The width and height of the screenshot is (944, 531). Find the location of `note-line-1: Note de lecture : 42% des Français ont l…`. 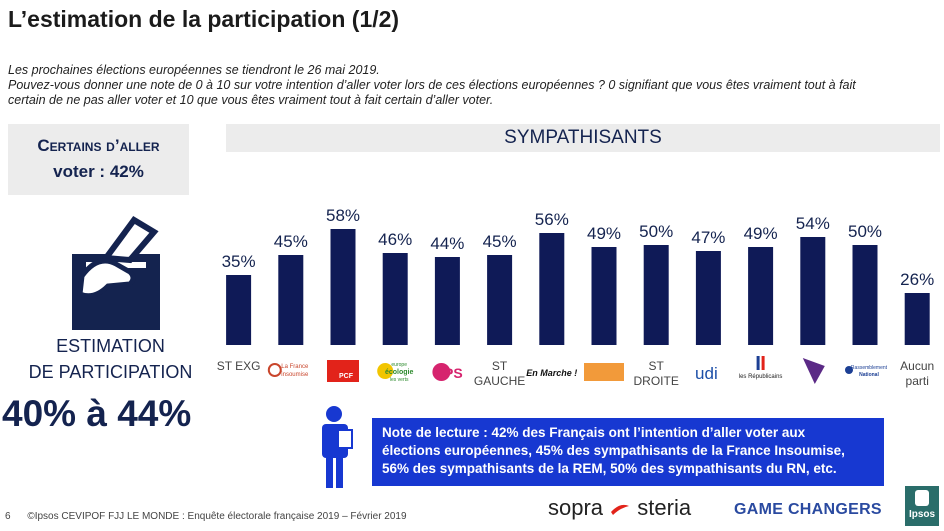

note-line-1: Note de lecture : 42% des Français ont l… is located at coordinates (594, 432).